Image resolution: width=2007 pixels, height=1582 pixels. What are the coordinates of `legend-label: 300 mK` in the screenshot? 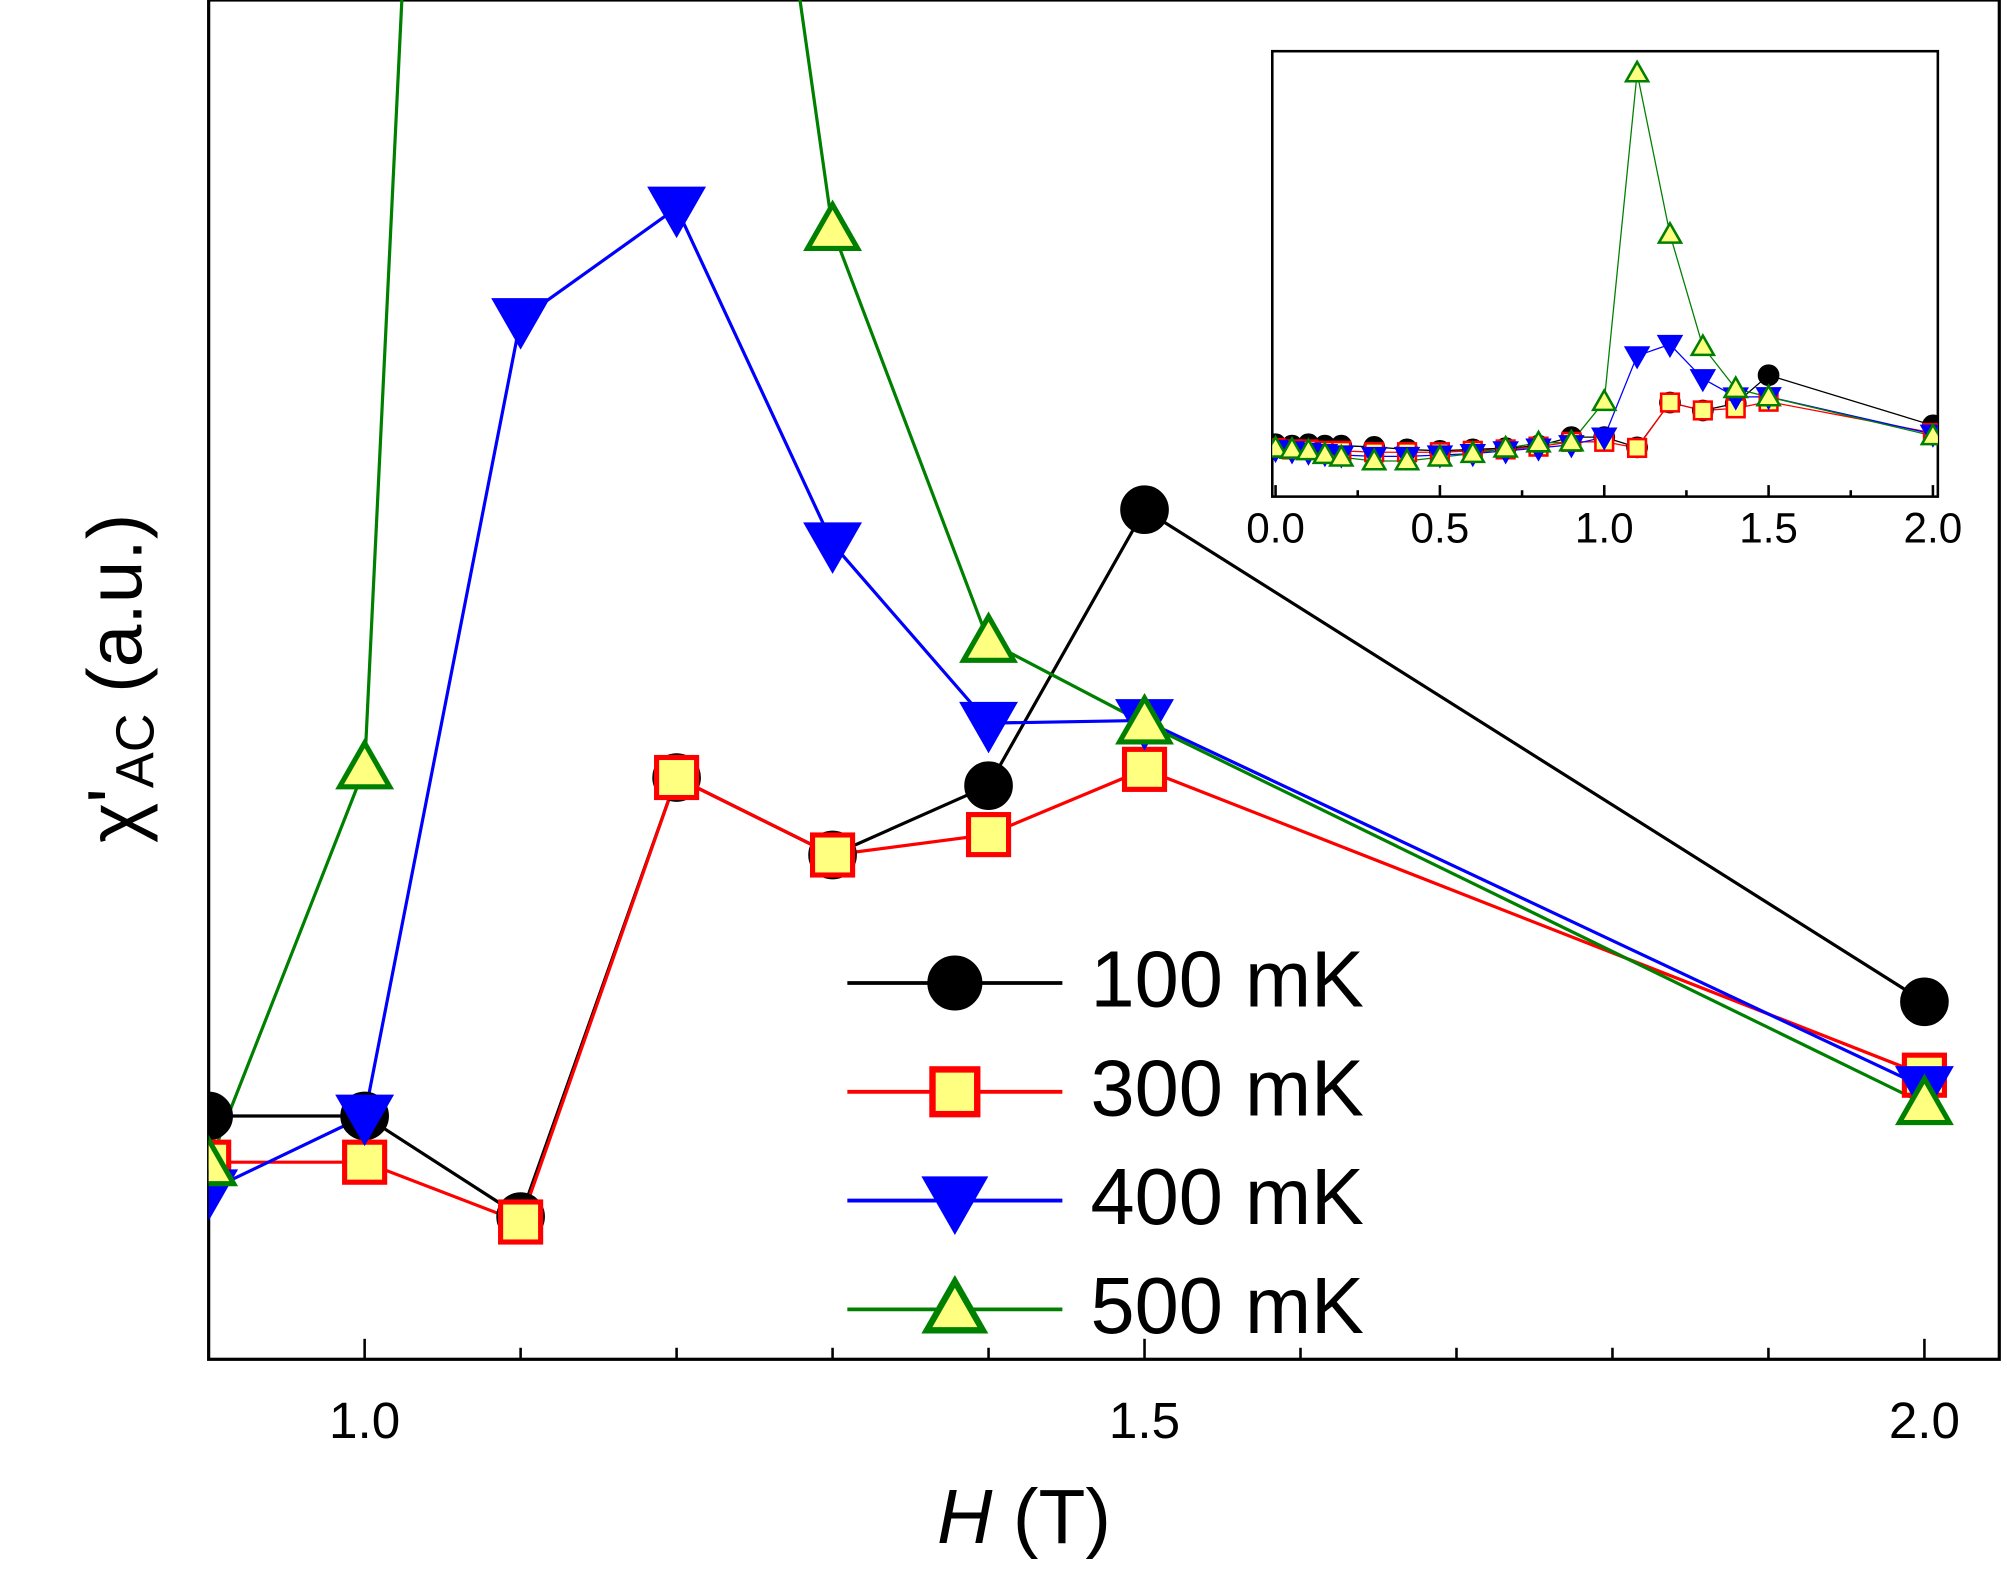 It's located at (1228, 1087).